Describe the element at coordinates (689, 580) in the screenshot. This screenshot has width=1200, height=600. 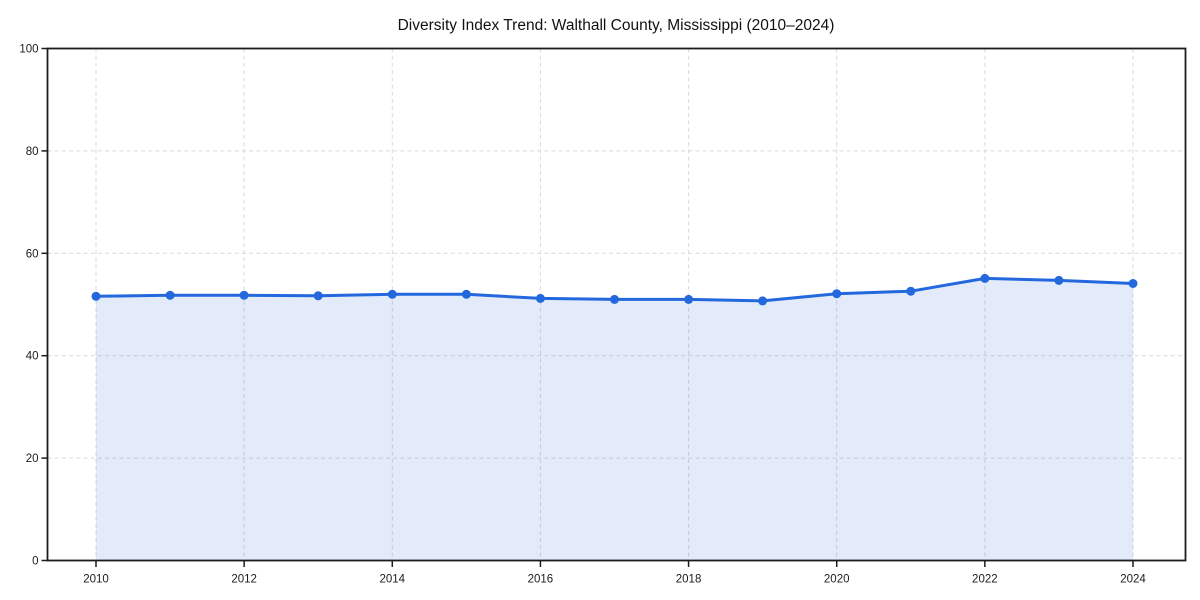
I see `x-tick-label: 2018` at that location.